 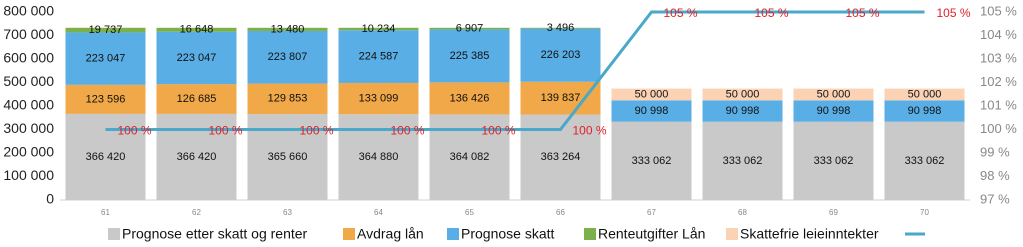 What do you see at coordinates (651, 212) in the screenshot?
I see `x-tick-label: 67` at bounding box center [651, 212].